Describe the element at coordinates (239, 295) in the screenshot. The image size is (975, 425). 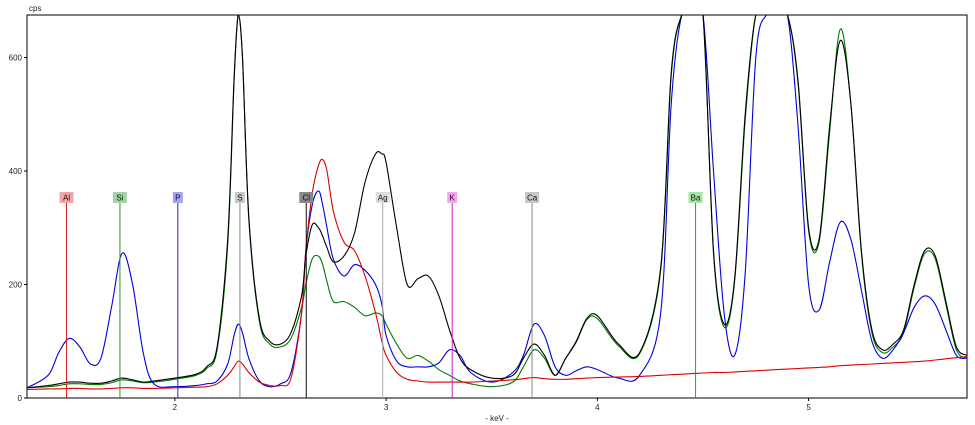
I see `element-marker-s: S` at that location.